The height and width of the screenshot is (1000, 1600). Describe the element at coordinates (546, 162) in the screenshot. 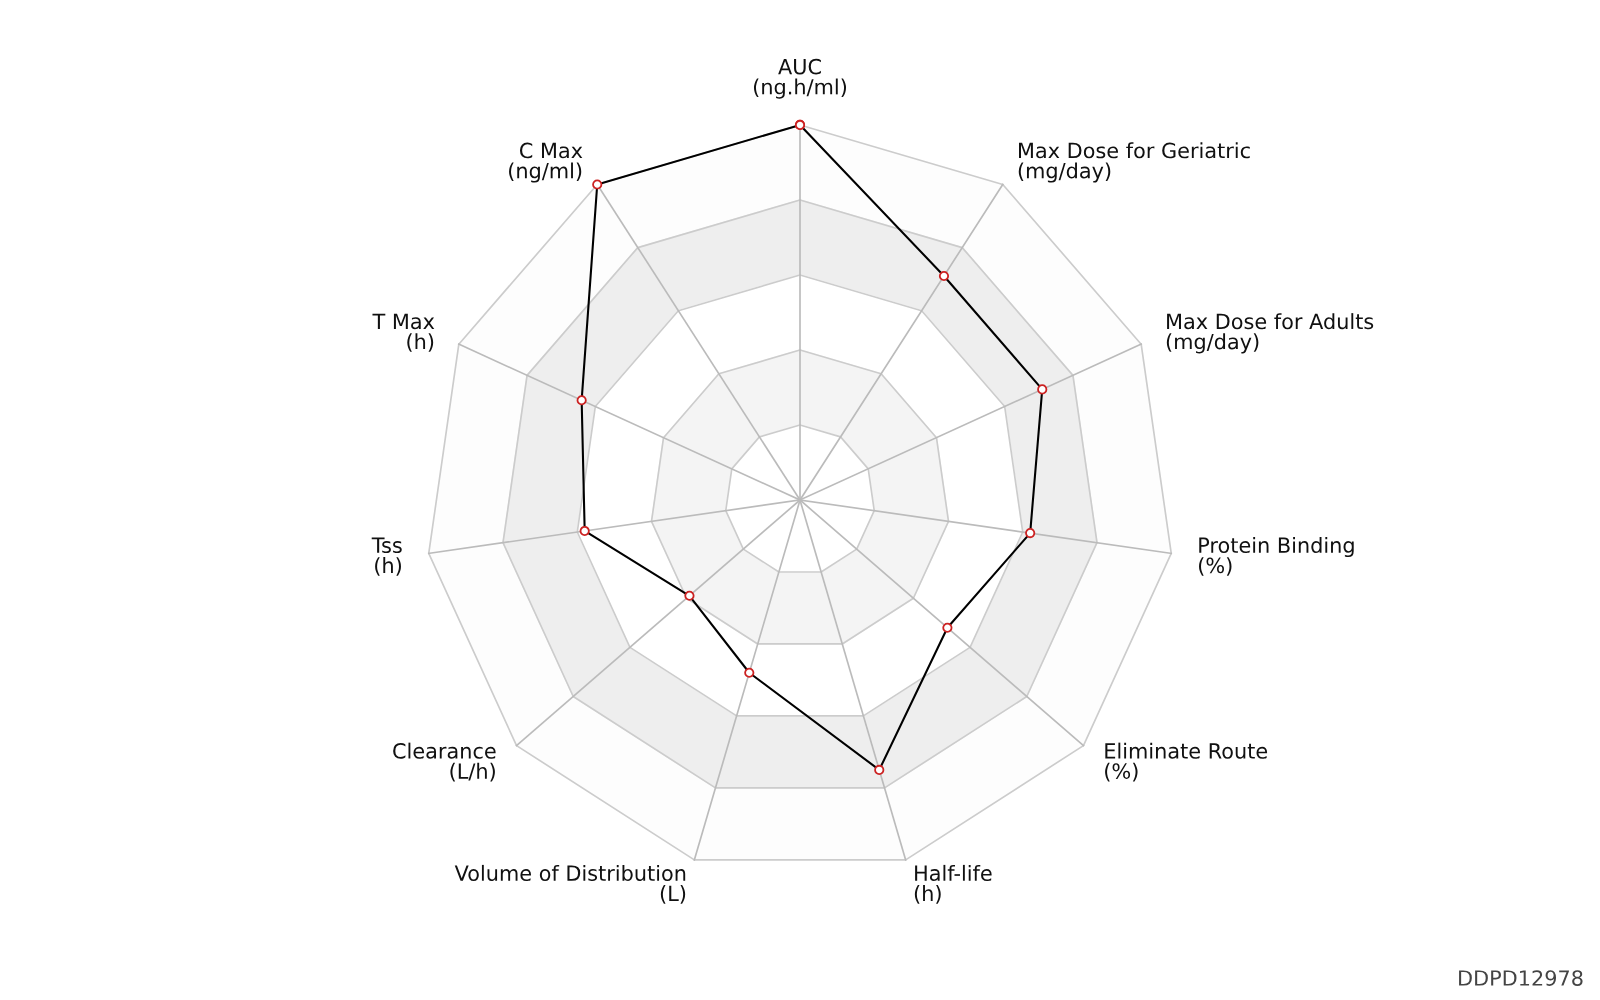

I see `spoke-label: C Max (ng/ml)` at that location.